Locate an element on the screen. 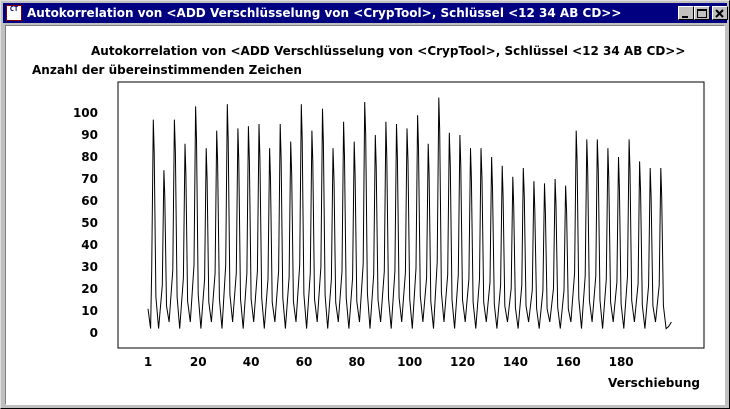 The width and height of the screenshot is (730, 409). x-tick-label: 40 is located at coordinates (251, 362).